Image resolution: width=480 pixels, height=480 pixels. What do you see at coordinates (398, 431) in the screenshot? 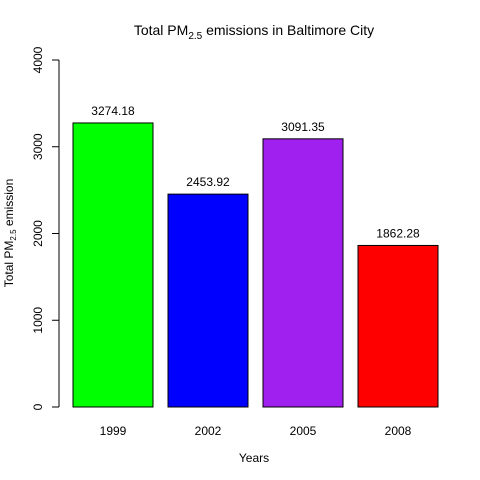
I see `x-tick-label: 2008` at bounding box center [398, 431].